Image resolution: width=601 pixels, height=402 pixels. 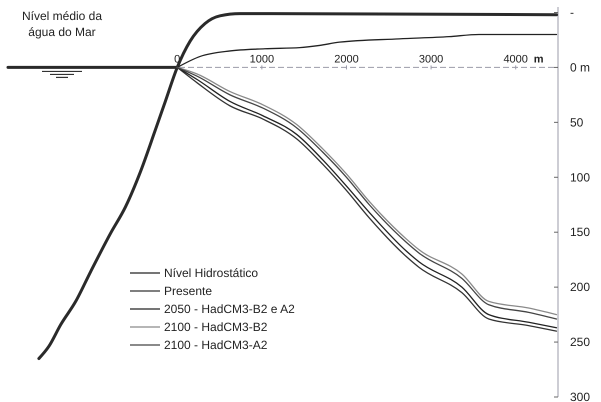 I want to click on legend-label: 2100 - HadCM3-B2, so click(x=216, y=327).